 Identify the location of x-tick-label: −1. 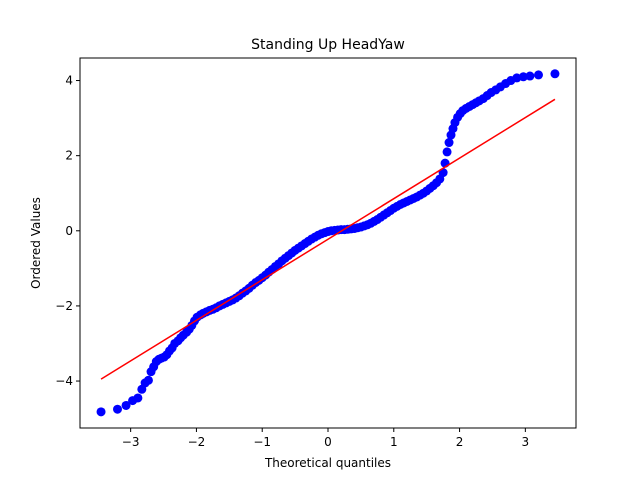
(262, 442).